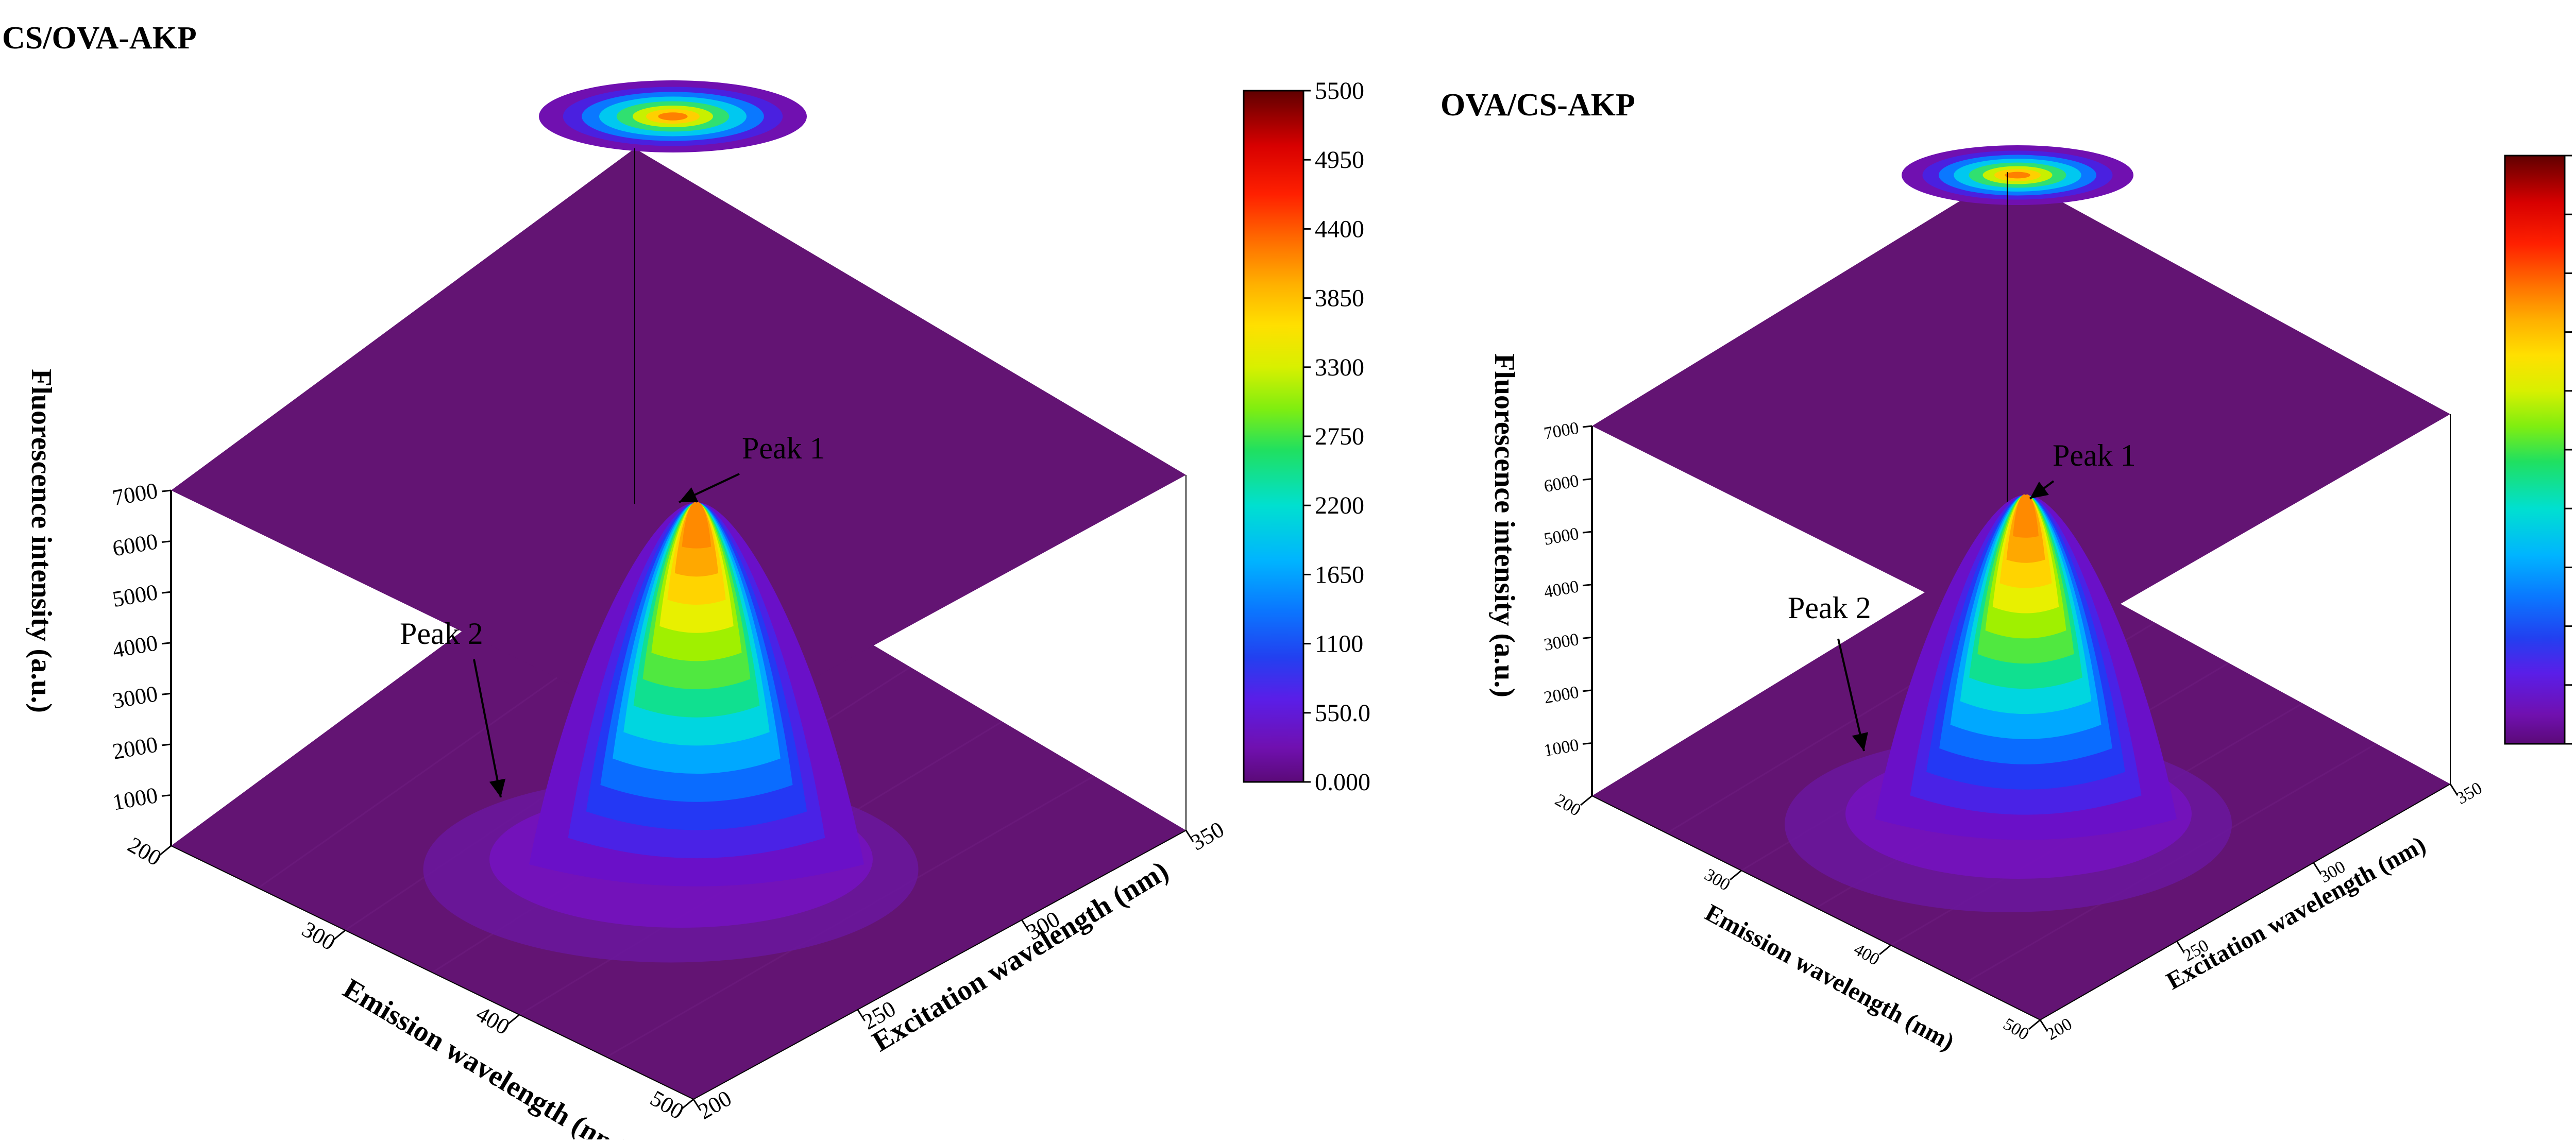 Image resolution: width=2576 pixels, height=1142 pixels. Describe the element at coordinates (2059, 1029) in the screenshot. I see `y-tick-label: 200` at that location.